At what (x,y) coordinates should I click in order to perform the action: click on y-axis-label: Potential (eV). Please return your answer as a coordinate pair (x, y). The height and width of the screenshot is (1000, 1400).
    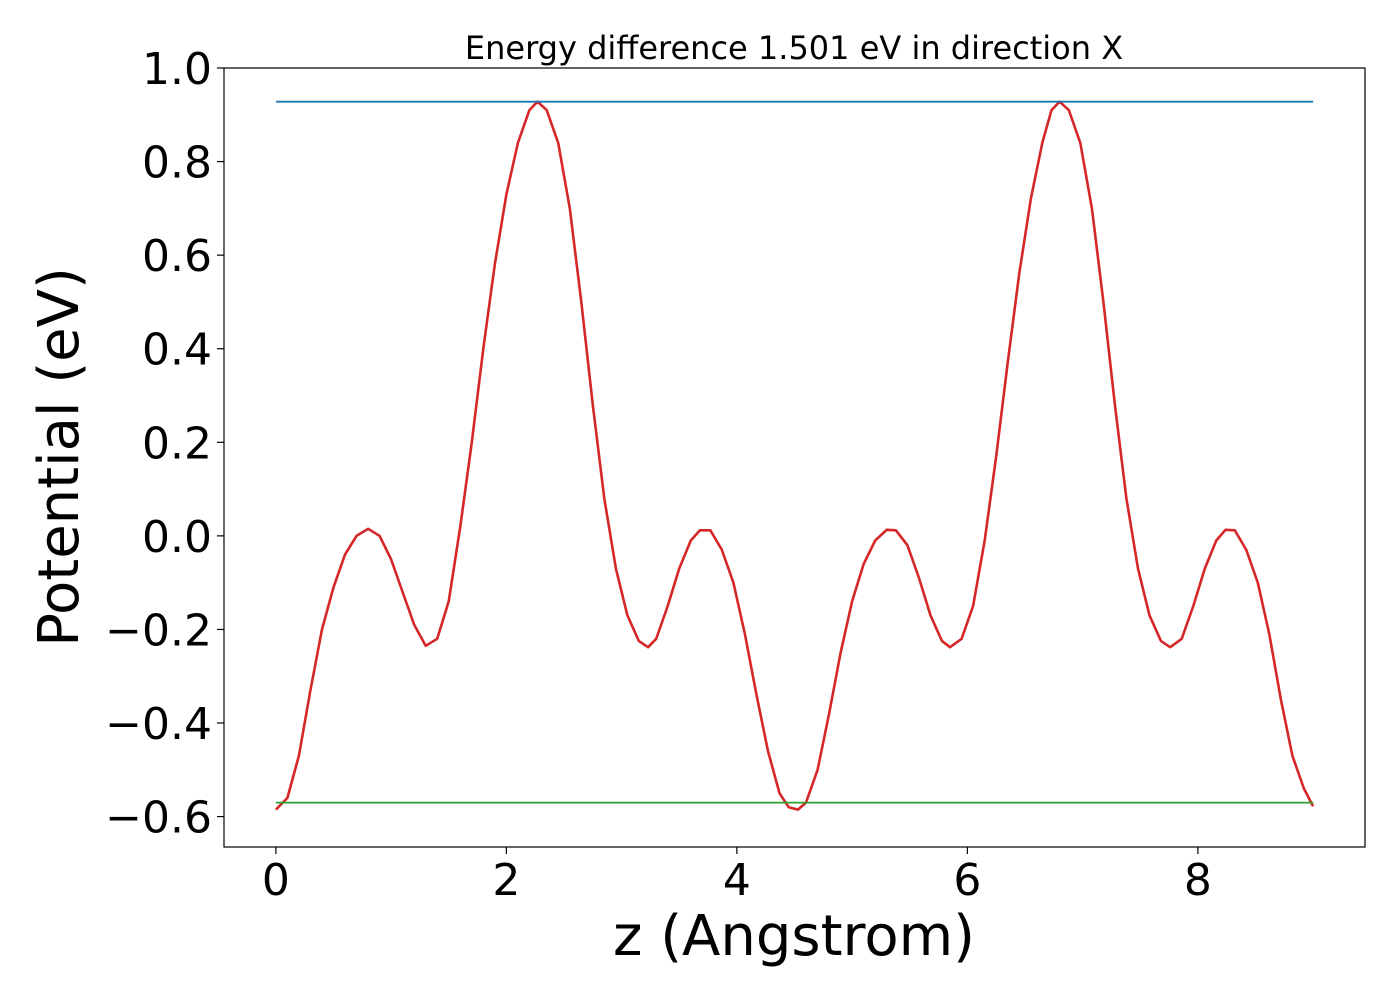
    Looking at the image, I should click on (59, 457).